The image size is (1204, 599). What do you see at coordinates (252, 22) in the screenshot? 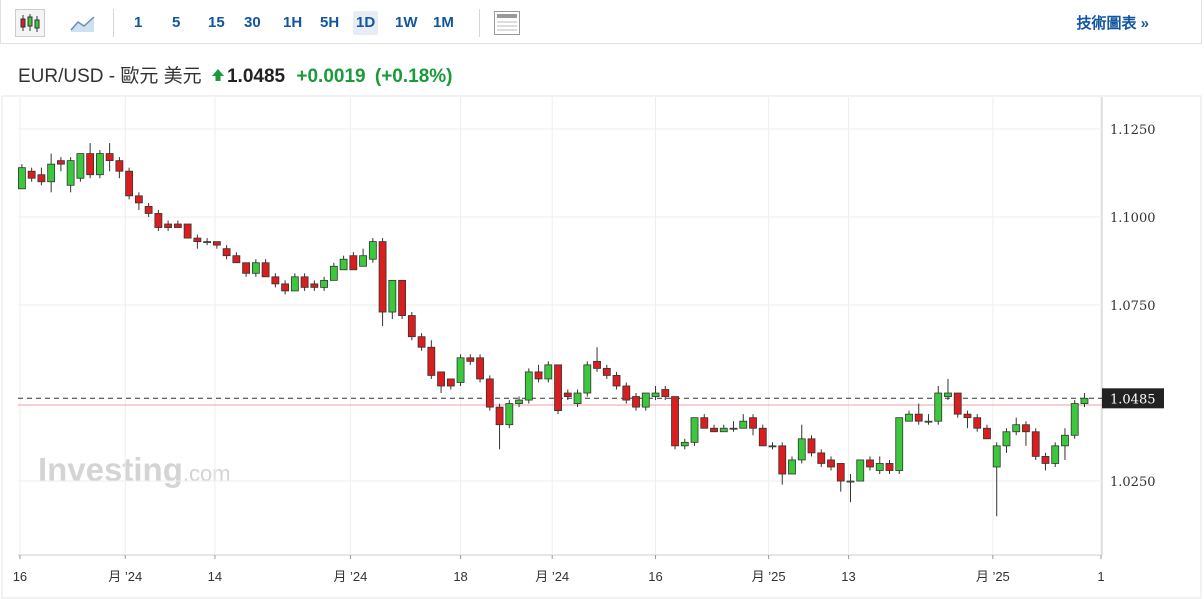
I see `interval-button: 30` at bounding box center [252, 22].